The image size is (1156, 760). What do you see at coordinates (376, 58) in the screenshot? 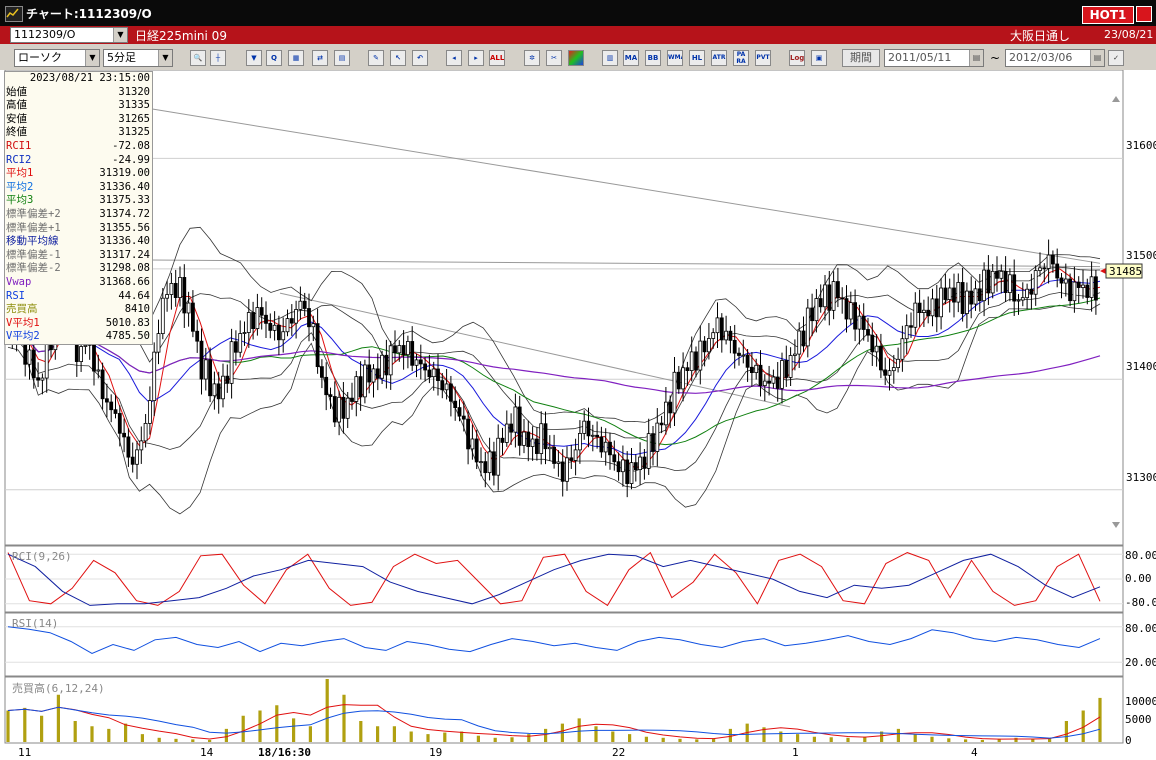
I see `pen-icon: ✎` at bounding box center [376, 58].